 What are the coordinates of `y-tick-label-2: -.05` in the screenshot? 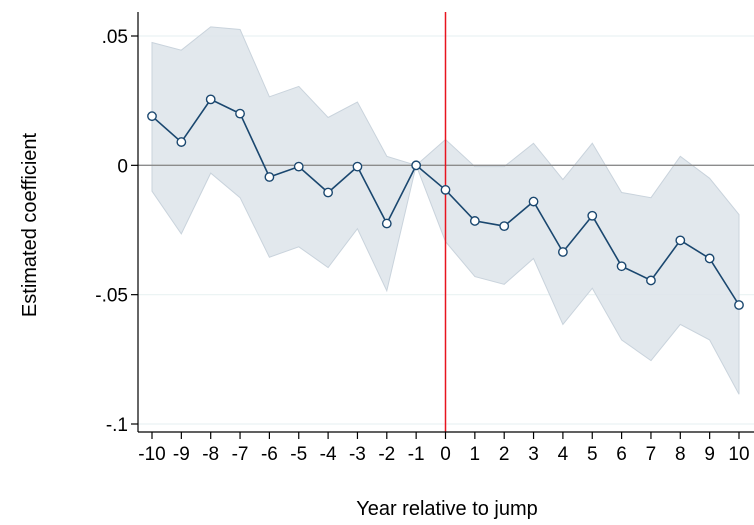 It's located at (111, 296).